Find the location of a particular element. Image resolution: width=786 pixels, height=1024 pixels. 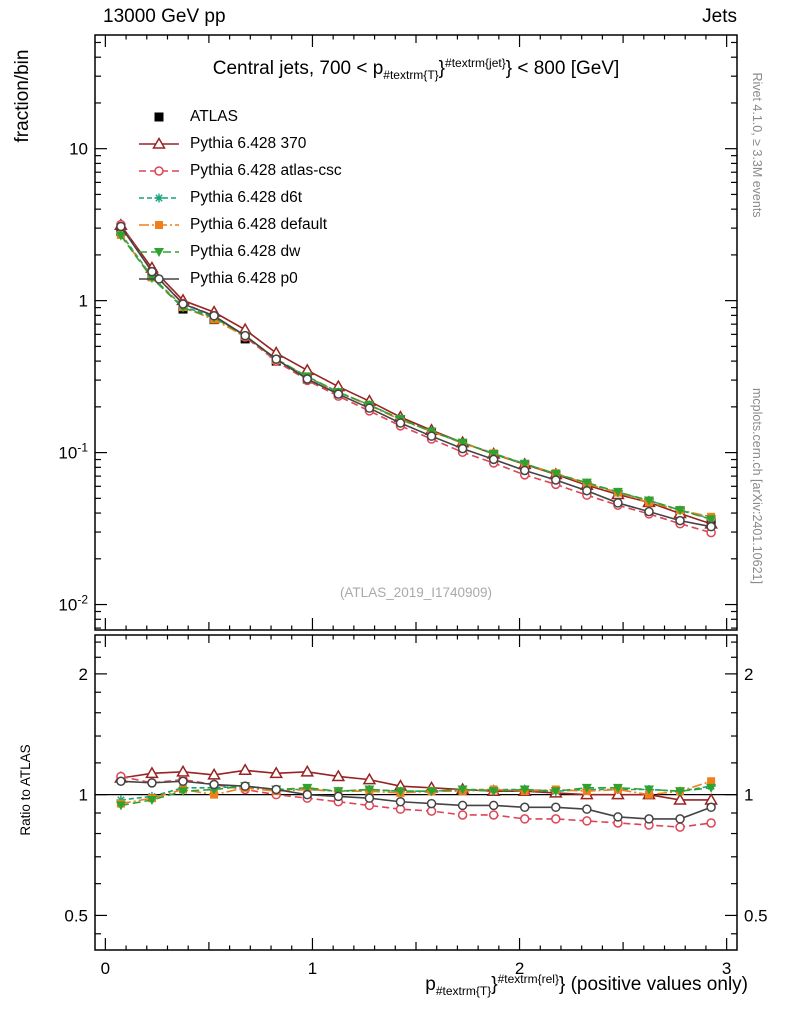

plot-title-subscript: #textrm{T} is located at coordinates (411, 75).